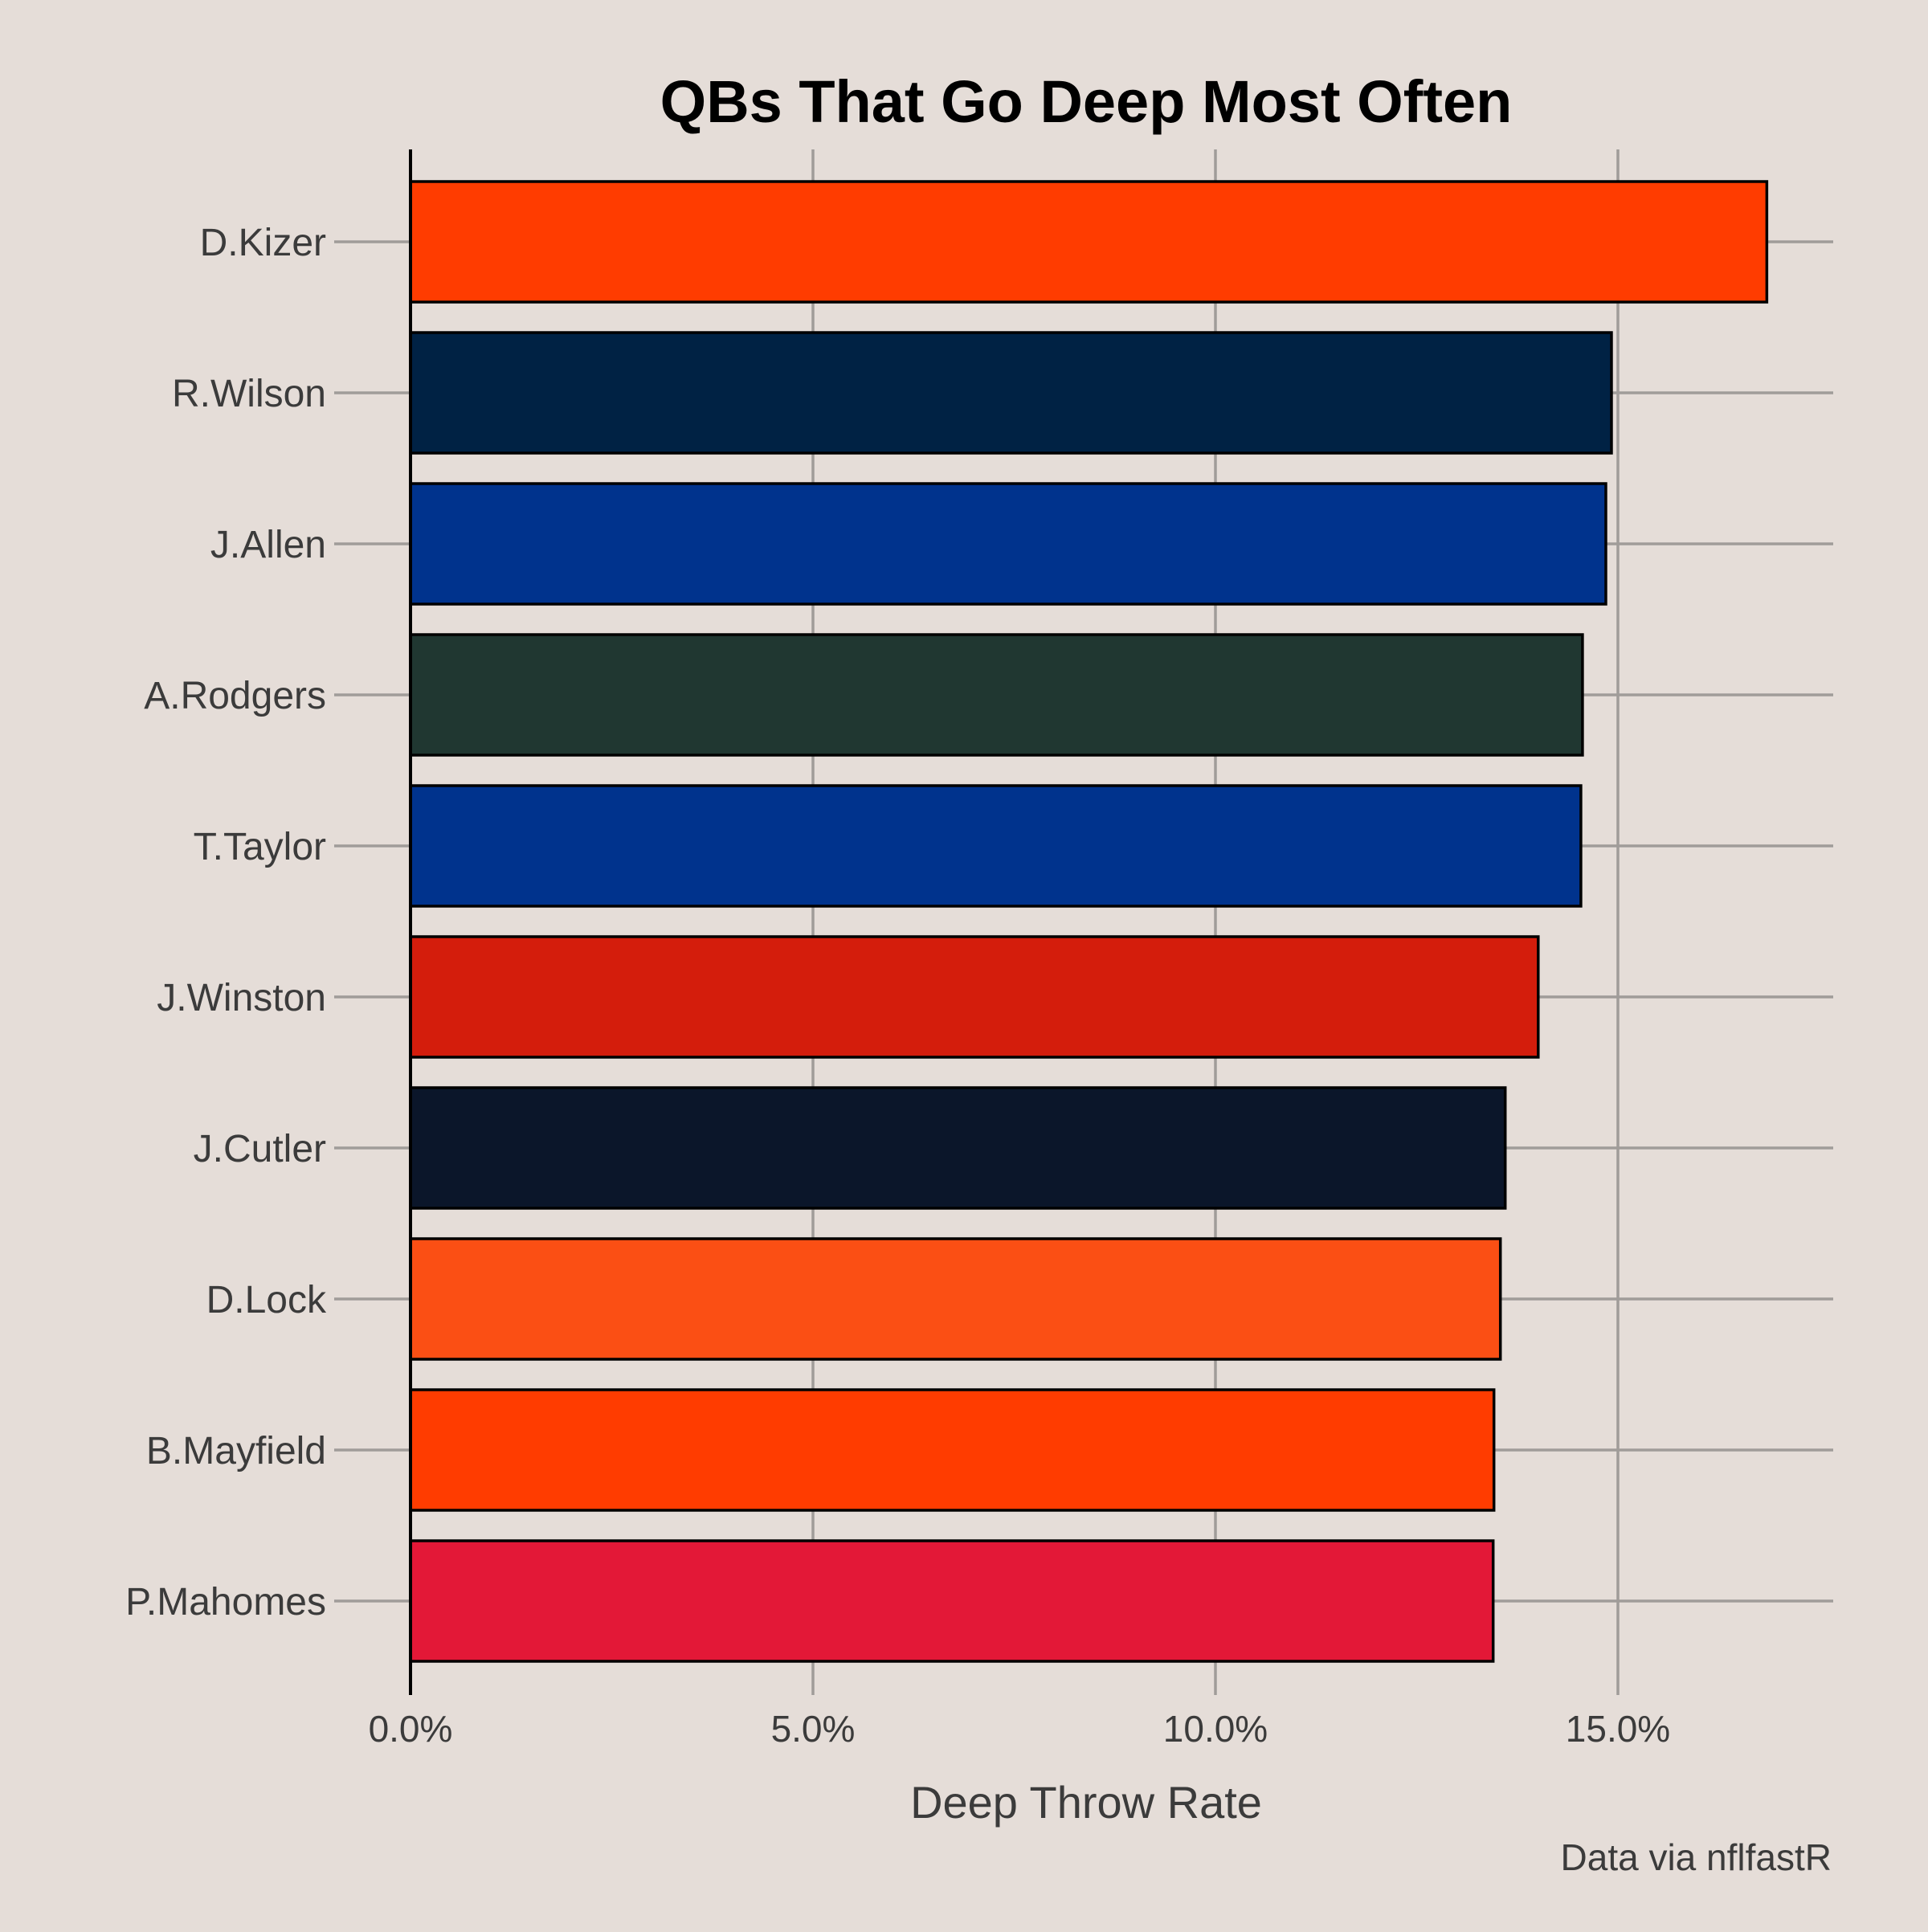 Image resolution: width=1928 pixels, height=1932 pixels. Describe the element at coordinates (952, 1450) in the screenshot. I see `bar-b-mayfield` at that location.